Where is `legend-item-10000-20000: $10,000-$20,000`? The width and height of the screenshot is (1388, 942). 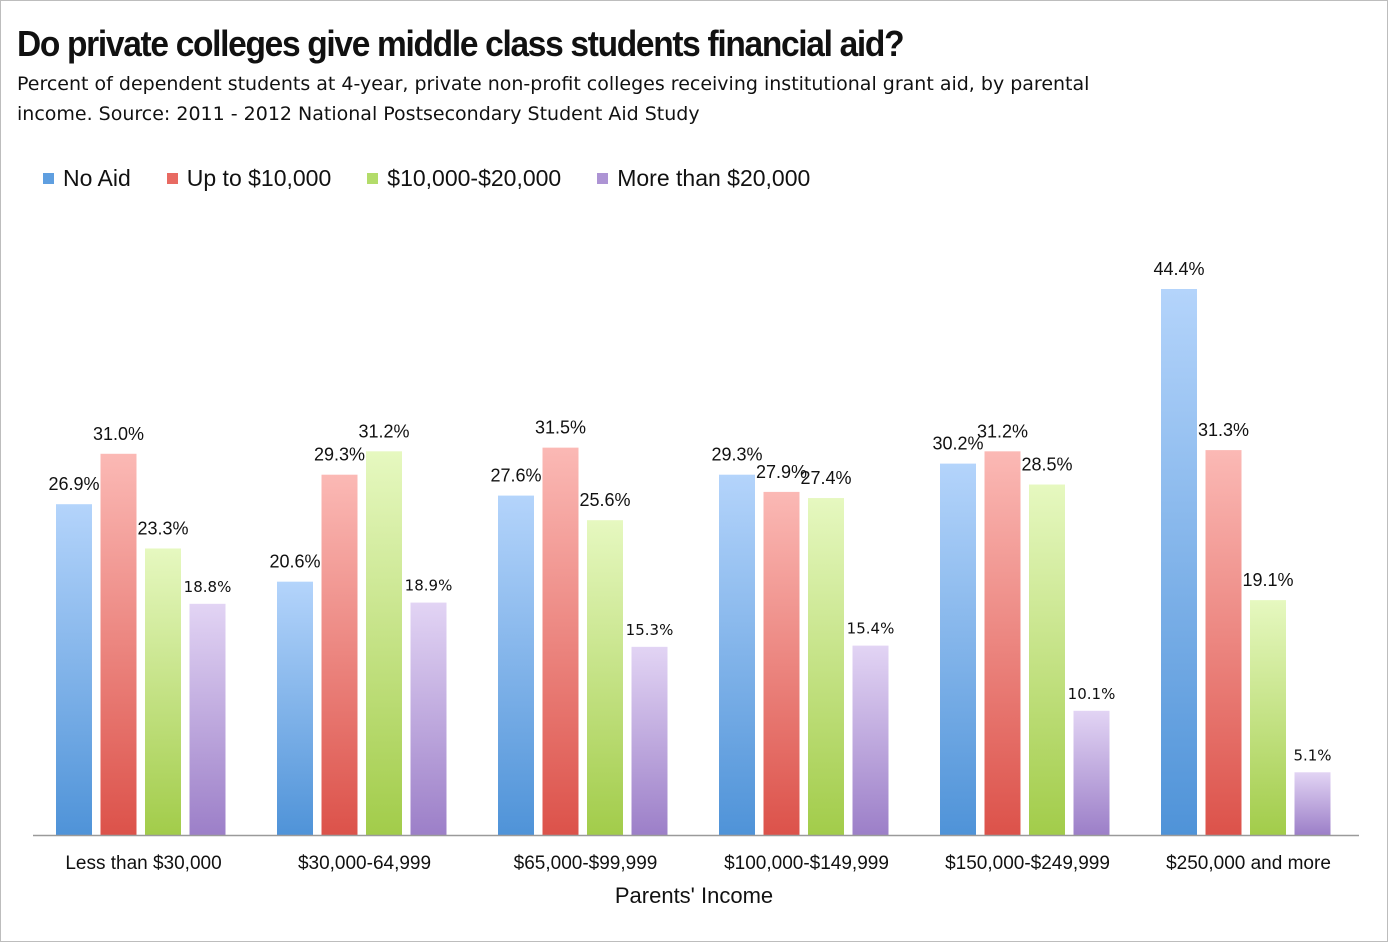 legend-item-10000-20000: $10,000-$20,000 is located at coordinates (464, 178).